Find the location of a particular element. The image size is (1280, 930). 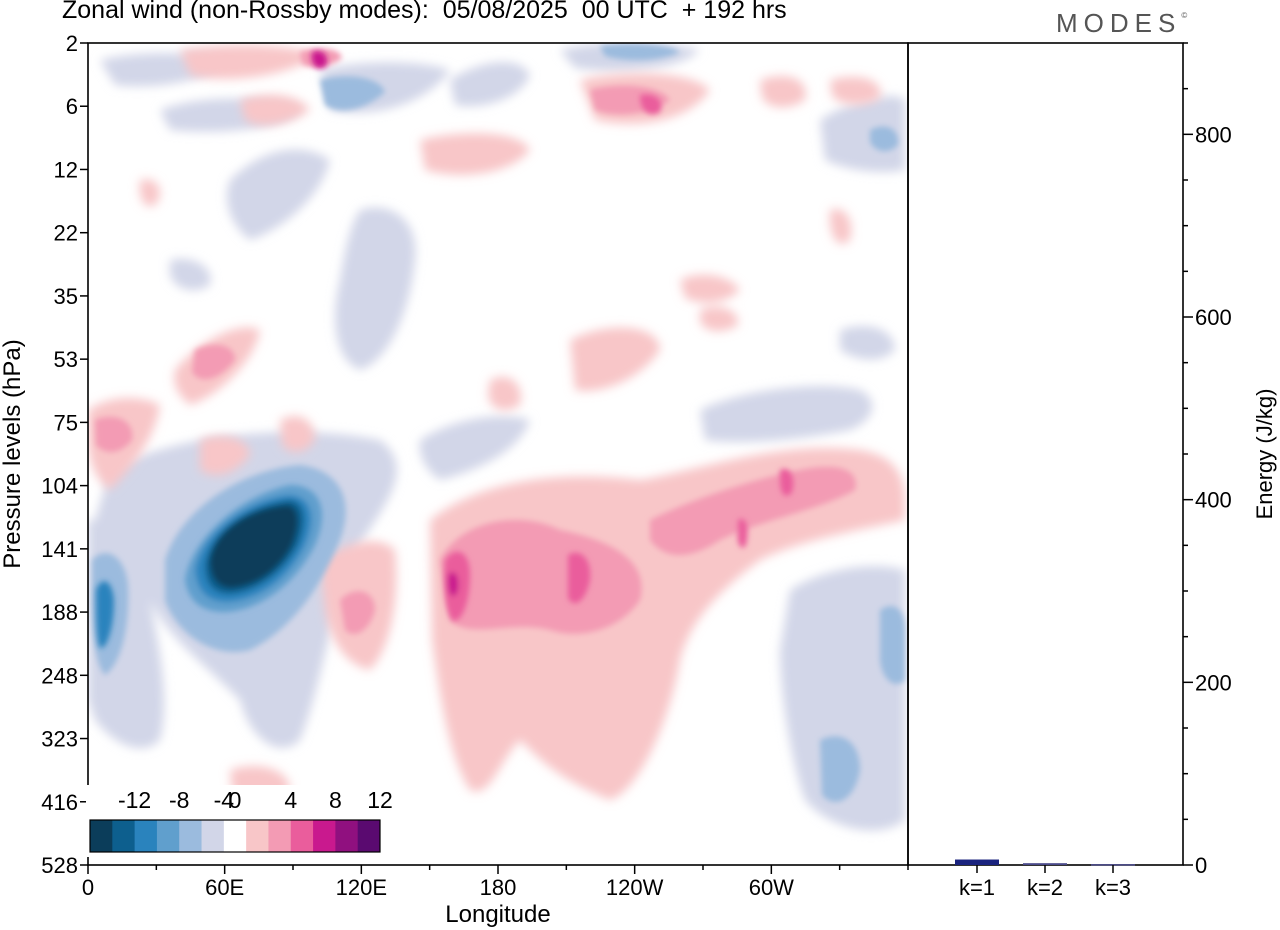

x-tick-label: 120E is located at coordinates (361, 887).